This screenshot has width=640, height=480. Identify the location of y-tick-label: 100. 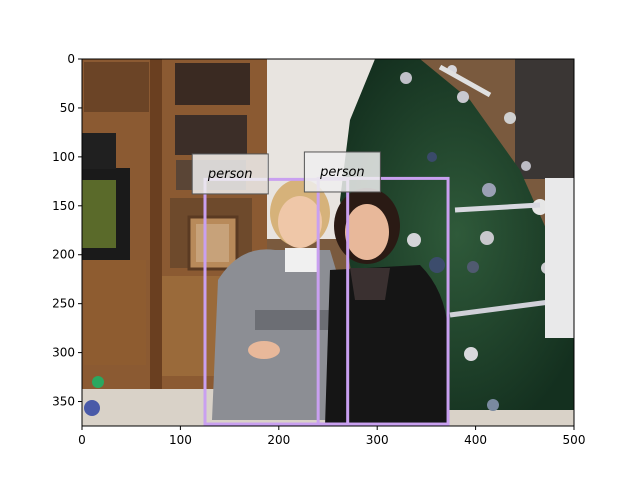
(63, 157).